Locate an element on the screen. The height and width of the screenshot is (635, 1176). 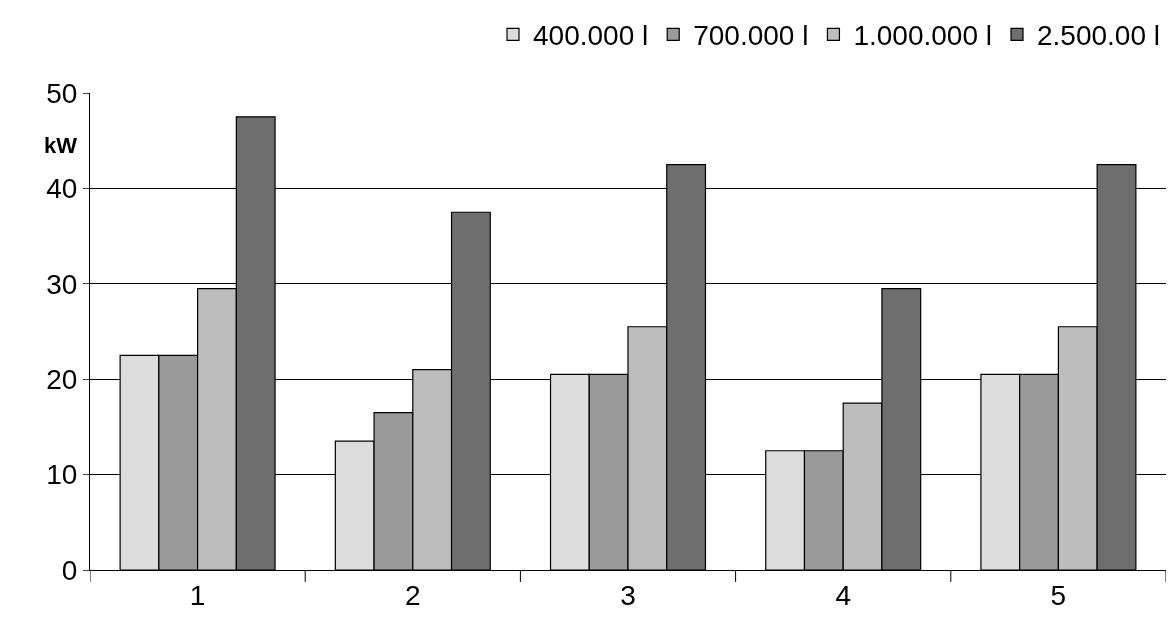
y-tick-label: 10 is located at coordinates (62, 475).